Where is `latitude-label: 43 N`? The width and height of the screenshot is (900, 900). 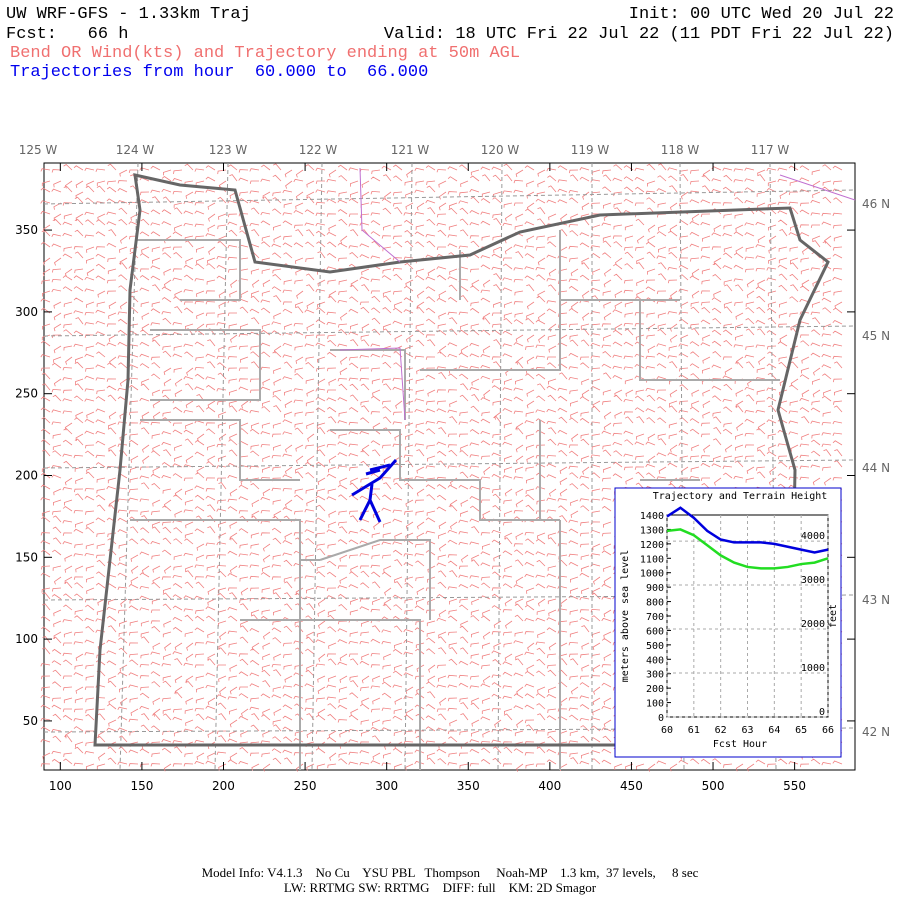
latitude-label: 43 N is located at coordinates (876, 600).